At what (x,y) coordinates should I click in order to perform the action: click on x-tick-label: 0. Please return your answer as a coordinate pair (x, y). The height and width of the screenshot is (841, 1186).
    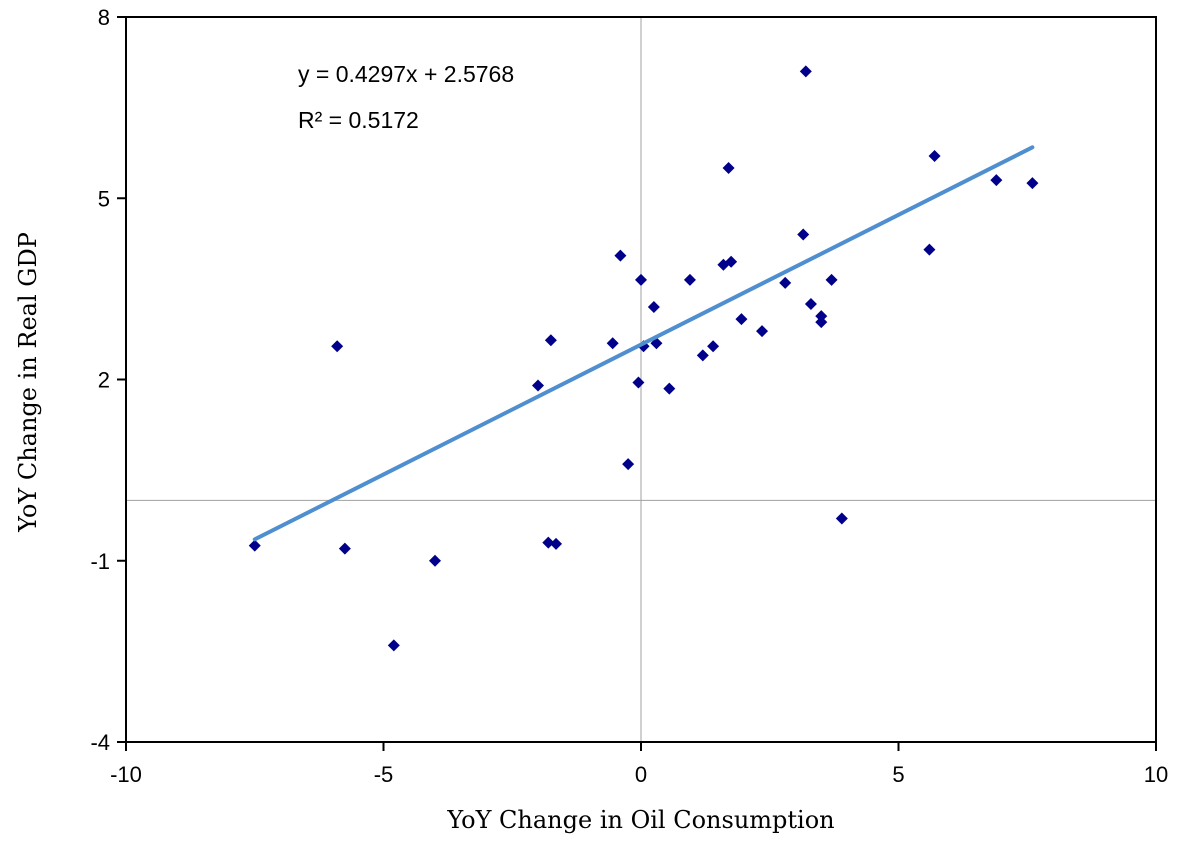
    Looking at the image, I should click on (641, 774).